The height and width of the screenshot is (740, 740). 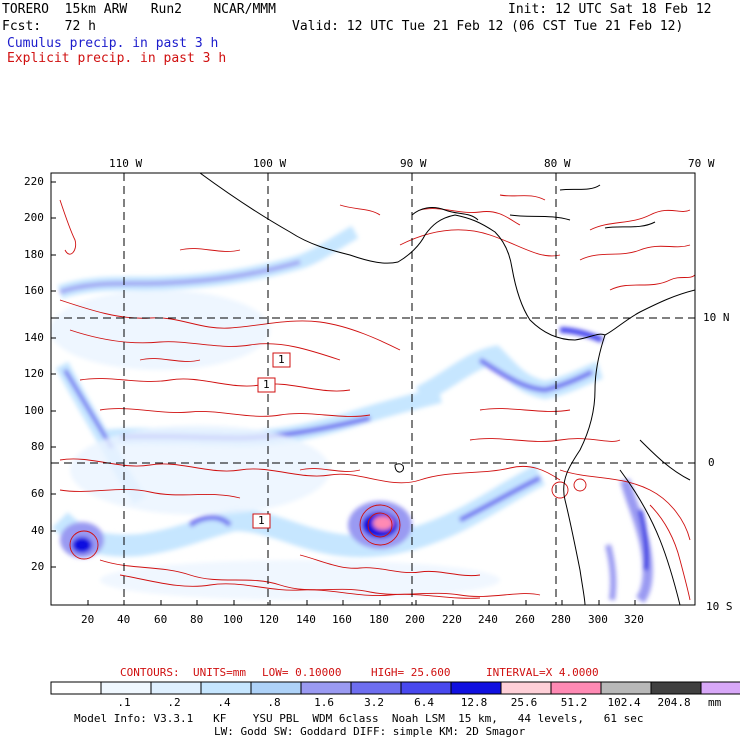 I want to click on y-label: 80, so click(x=38, y=446).